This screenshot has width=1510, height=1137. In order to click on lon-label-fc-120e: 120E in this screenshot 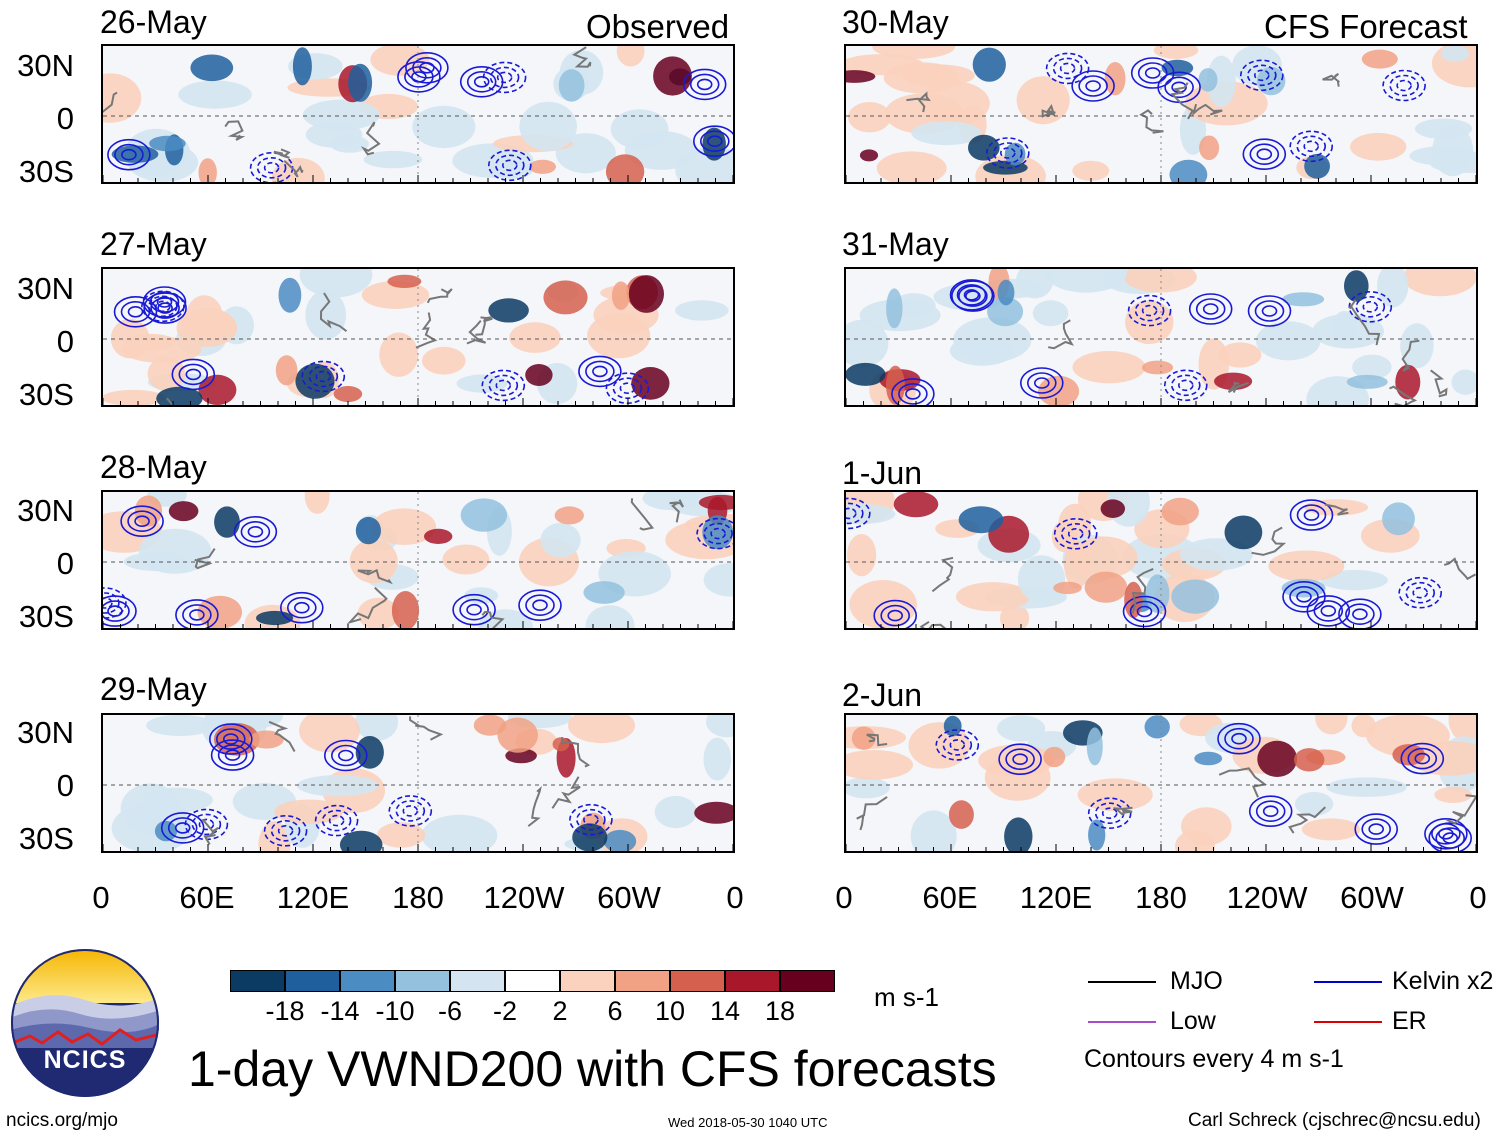, I will do `click(1056, 897)`.